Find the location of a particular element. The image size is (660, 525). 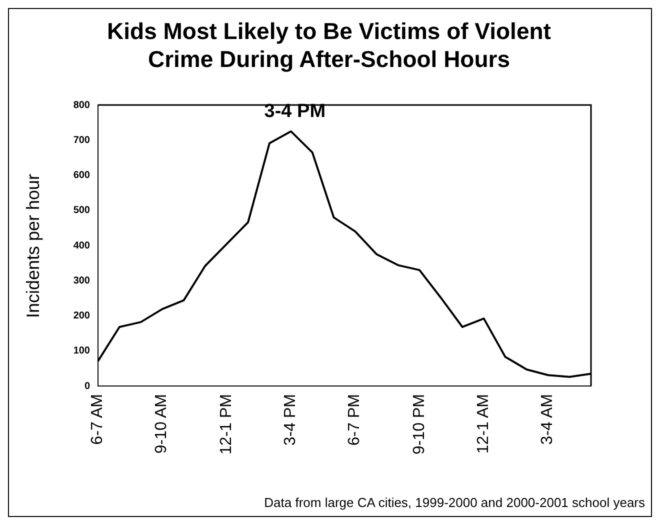

x-tick-label: 3-4 AM is located at coordinates (547, 419).